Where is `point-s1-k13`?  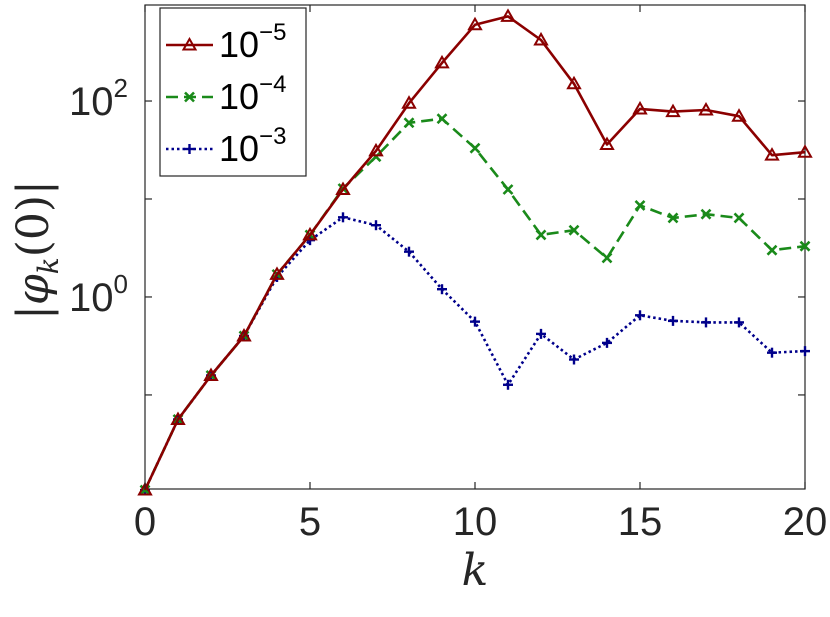
point-s1-k13 is located at coordinates (574, 230).